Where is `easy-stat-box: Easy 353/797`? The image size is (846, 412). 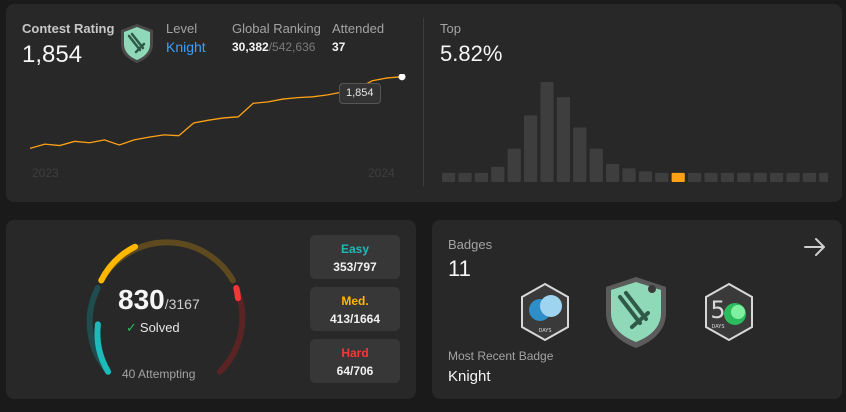
easy-stat-box: Easy 353/797 is located at coordinates (355, 257).